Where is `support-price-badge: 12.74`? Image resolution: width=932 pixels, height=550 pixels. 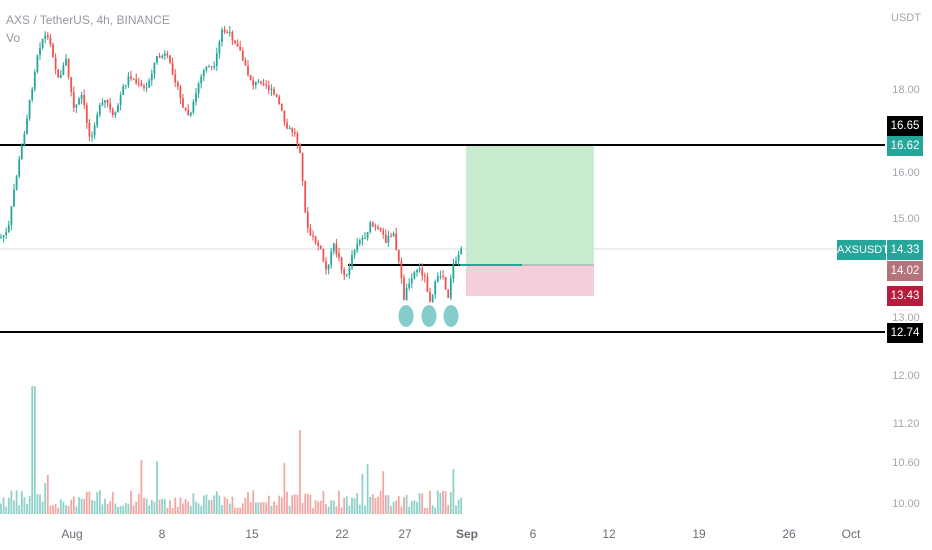
support-price-badge: 12.74 is located at coordinates (905, 333).